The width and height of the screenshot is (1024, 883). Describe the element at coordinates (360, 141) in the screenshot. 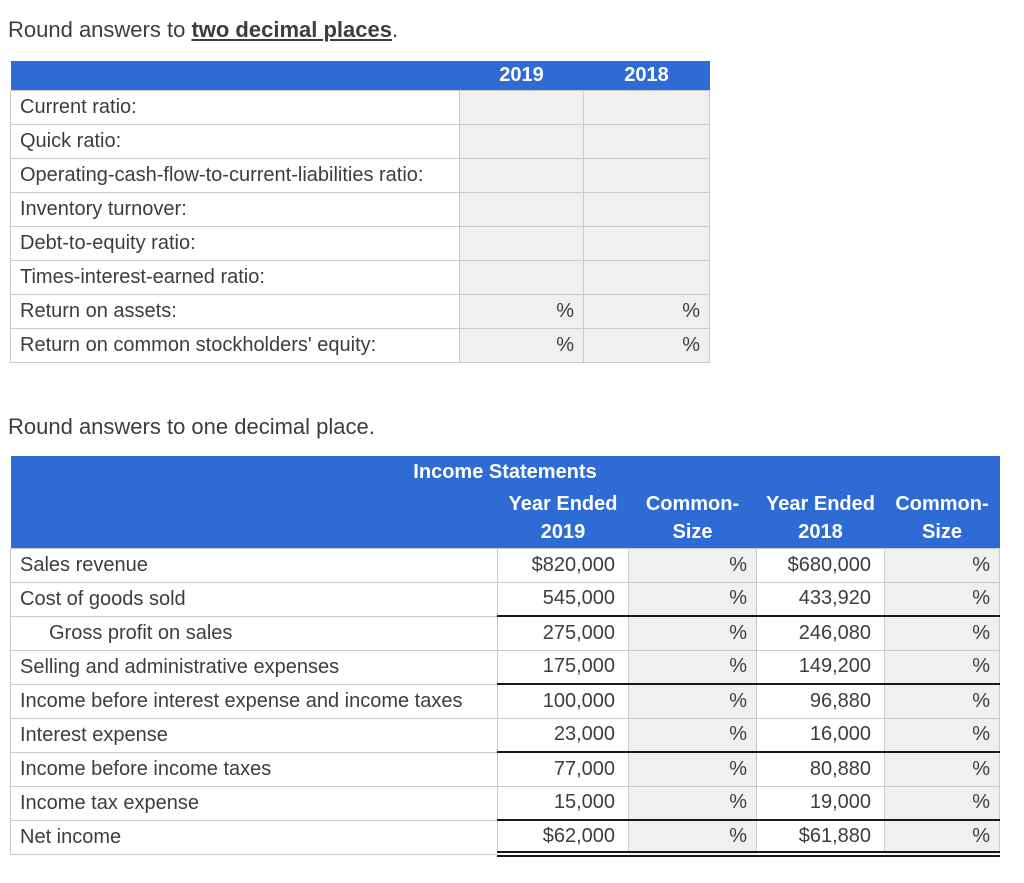

I see `table-row: Quick ratio:` at that location.